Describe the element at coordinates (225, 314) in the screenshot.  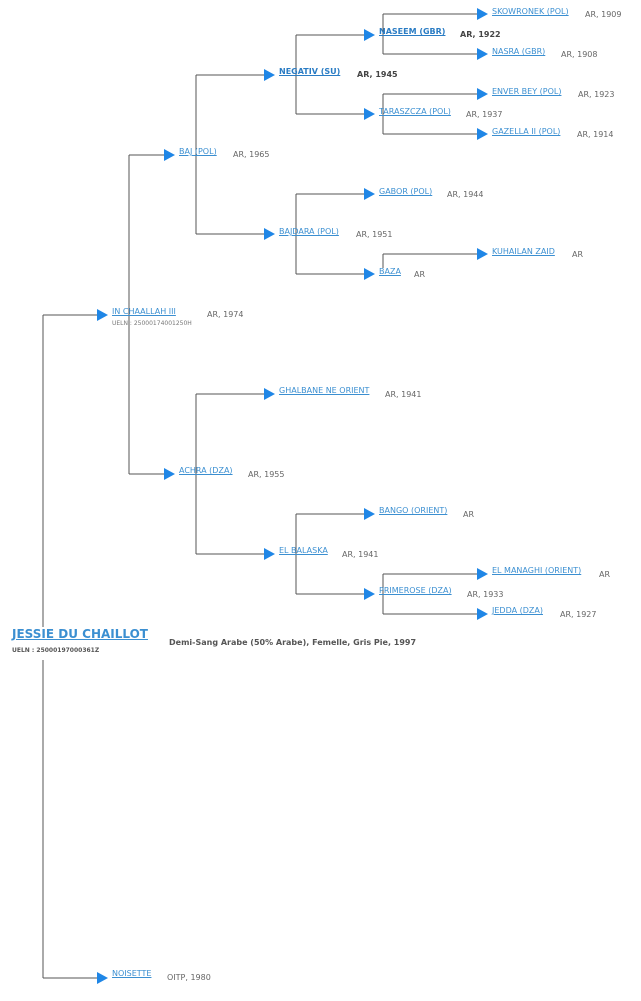
I see `ancestor-sire-info: AR, 1974` at that location.